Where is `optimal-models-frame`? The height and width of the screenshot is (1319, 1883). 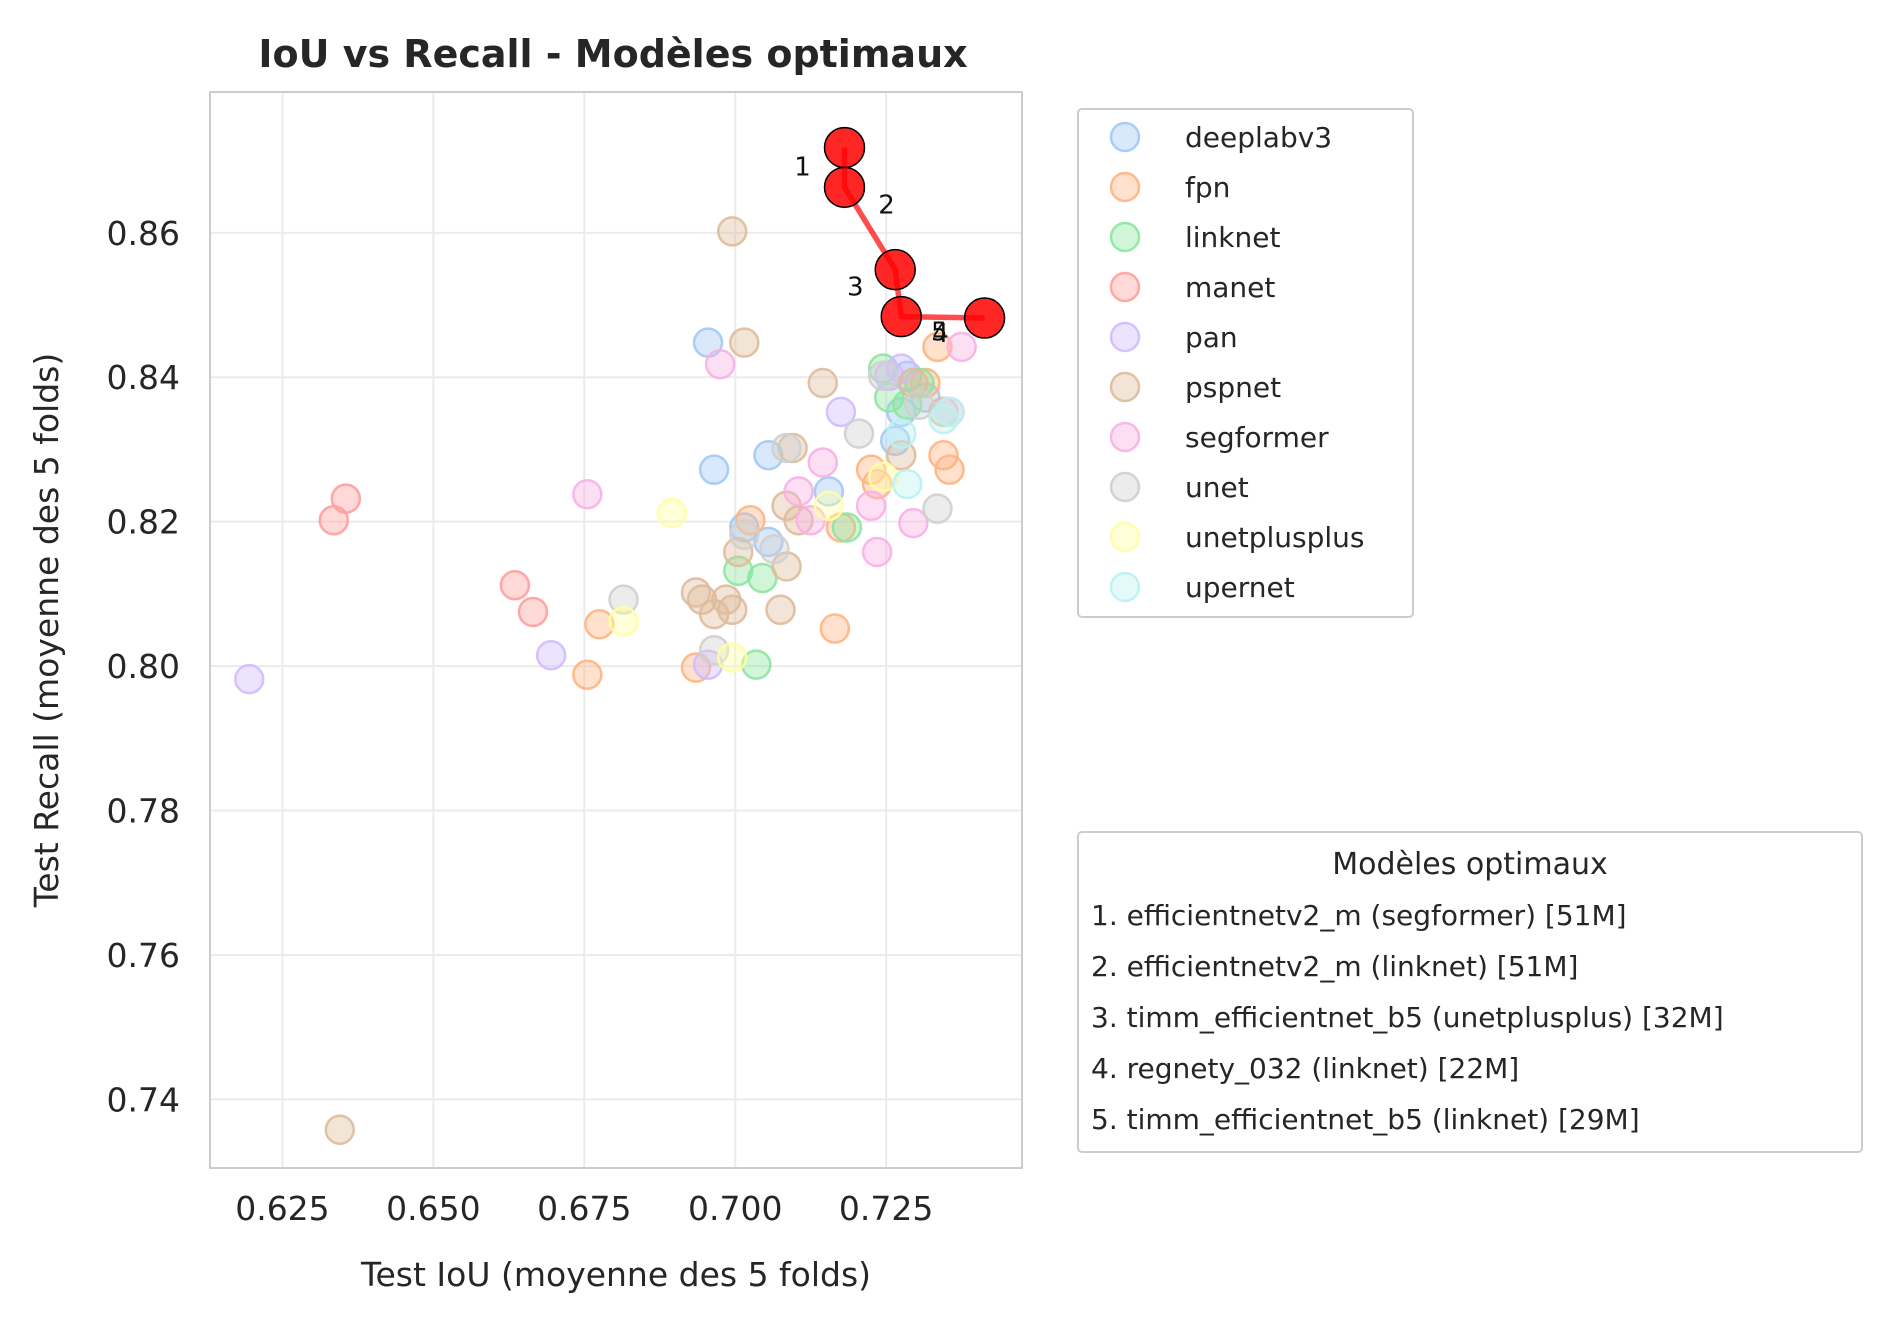
optimal-models-frame is located at coordinates (1470, 992).